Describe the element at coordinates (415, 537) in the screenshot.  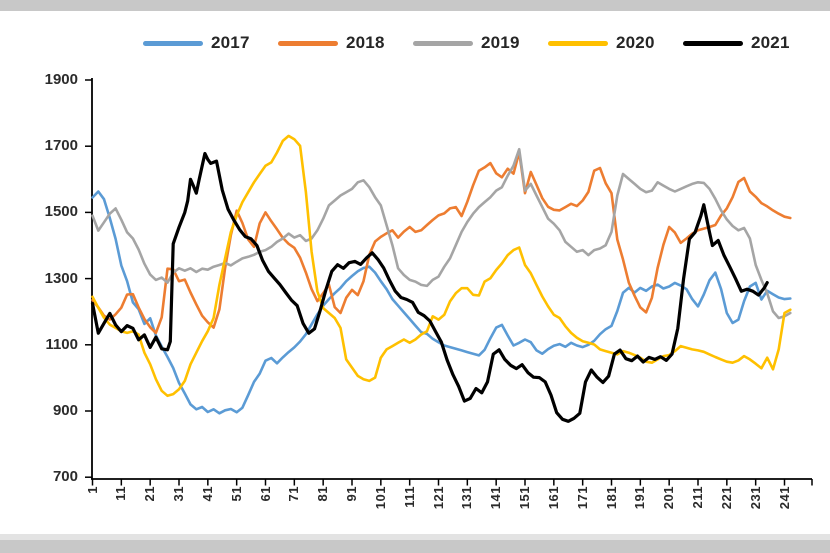
I see `page-bottom-border-light` at that location.